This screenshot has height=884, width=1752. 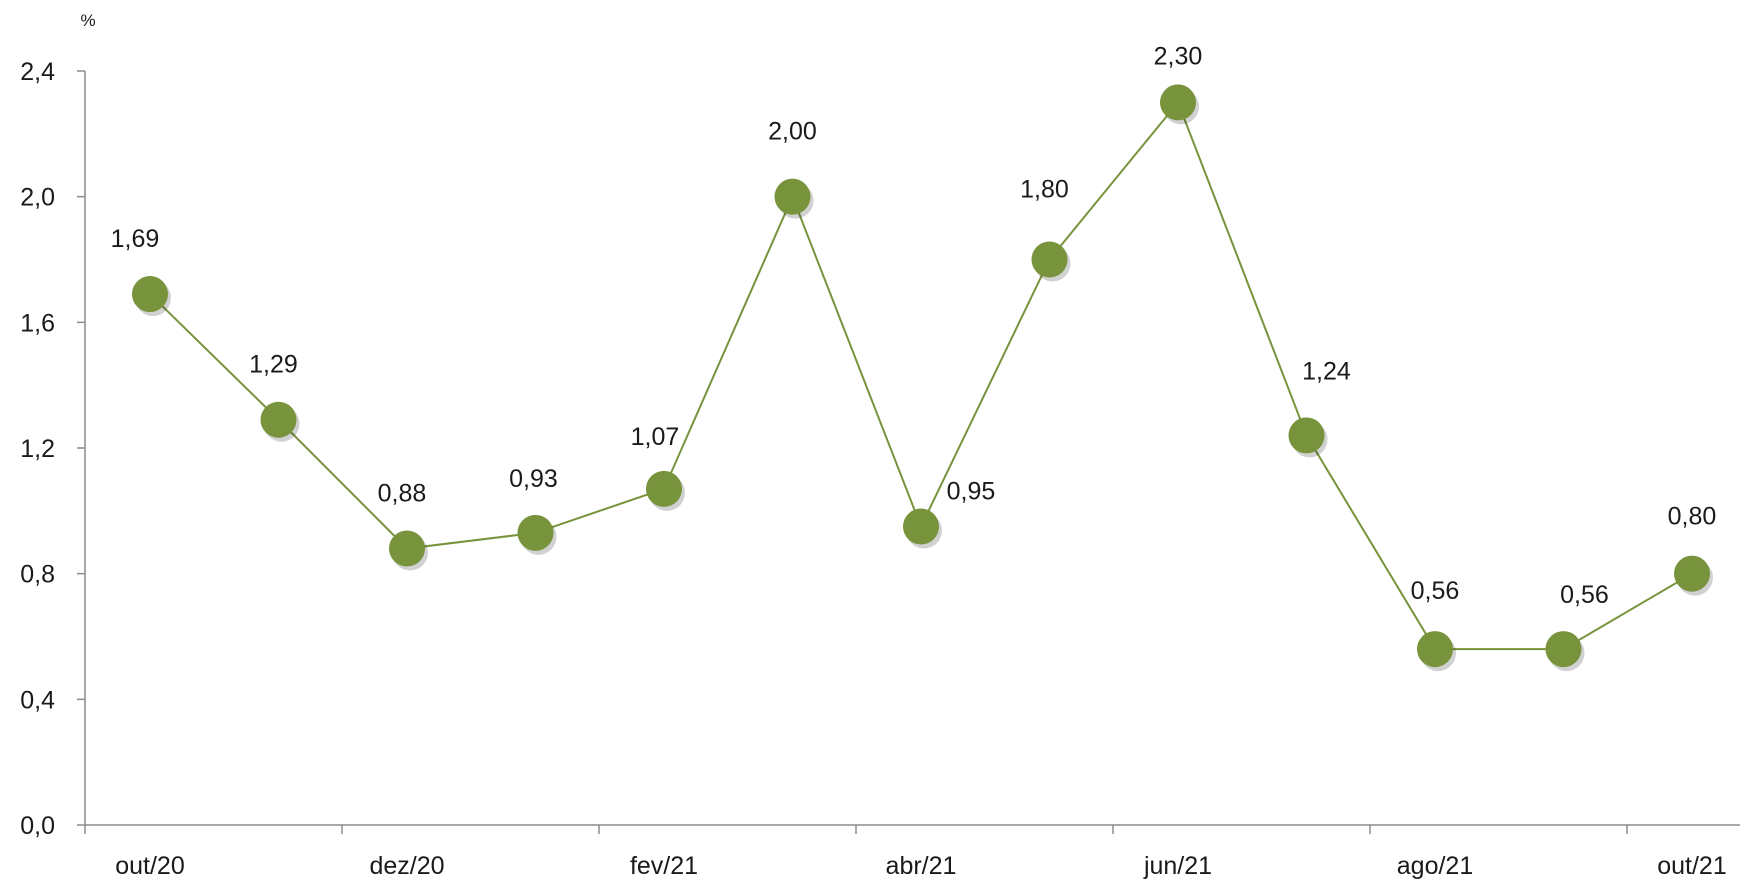 I want to click on x-tick-label: fev/21, so click(x=664, y=866).